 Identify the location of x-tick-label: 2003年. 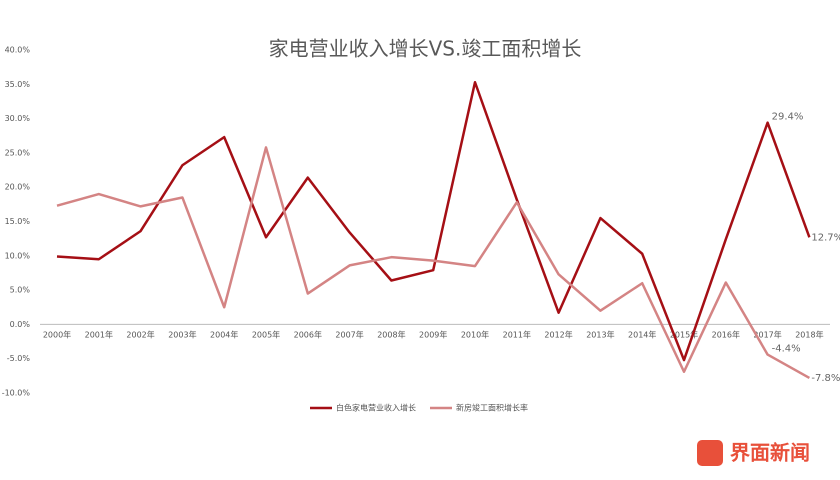
(182, 335).